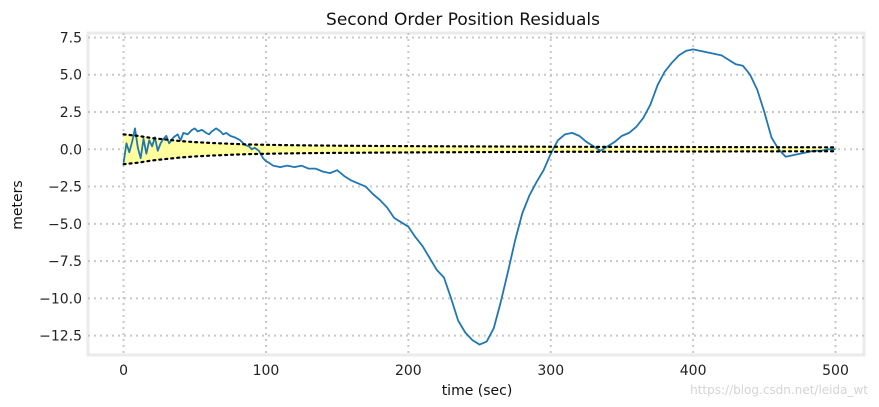 The height and width of the screenshot is (407, 879). Describe the element at coordinates (550, 371) in the screenshot. I see `x-tick-label: 300` at that location.